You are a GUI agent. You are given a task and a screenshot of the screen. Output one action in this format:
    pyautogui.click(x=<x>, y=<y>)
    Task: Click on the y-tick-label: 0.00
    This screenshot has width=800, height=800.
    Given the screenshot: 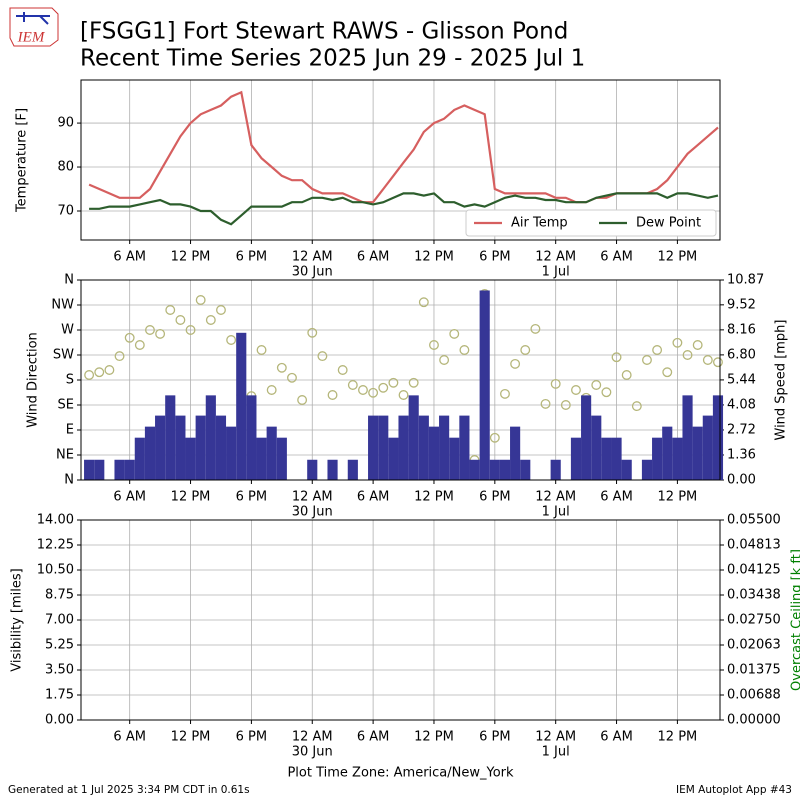 What is the action you would take?
    pyautogui.click(x=59, y=720)
    